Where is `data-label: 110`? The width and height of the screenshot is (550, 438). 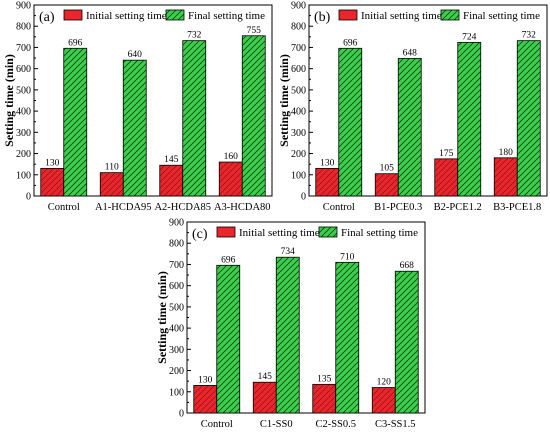
data-label: 110 is located at coordinates (112, 168).